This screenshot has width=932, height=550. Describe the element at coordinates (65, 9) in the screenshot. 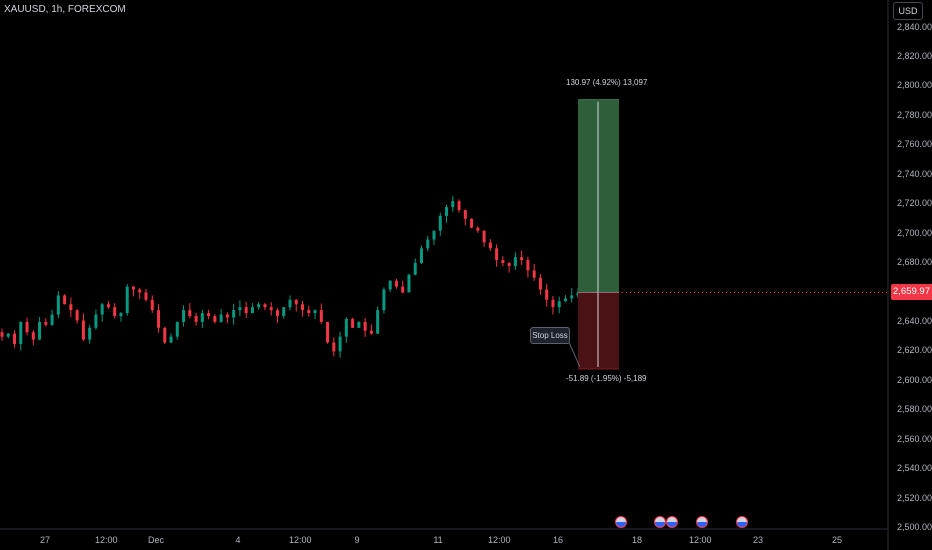

I see `symbol-title: XAUUSD, 1h, FOREXCOM` at that location.